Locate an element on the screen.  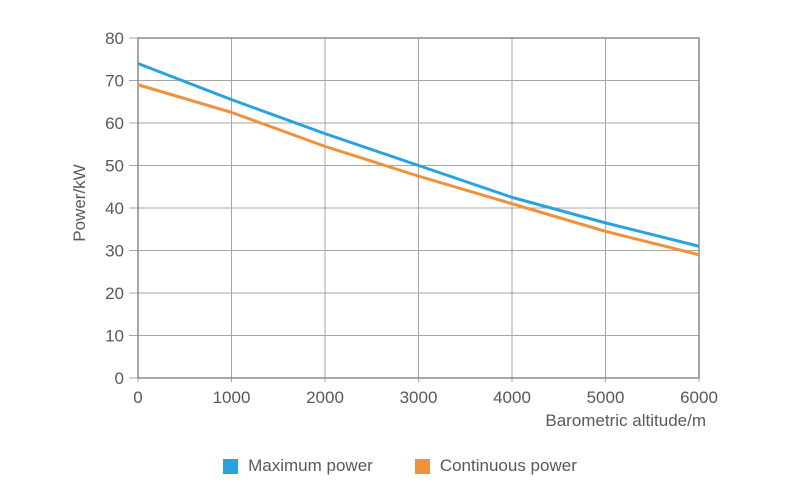
y-tick-label: 70 is located at coordinates (114, 81).